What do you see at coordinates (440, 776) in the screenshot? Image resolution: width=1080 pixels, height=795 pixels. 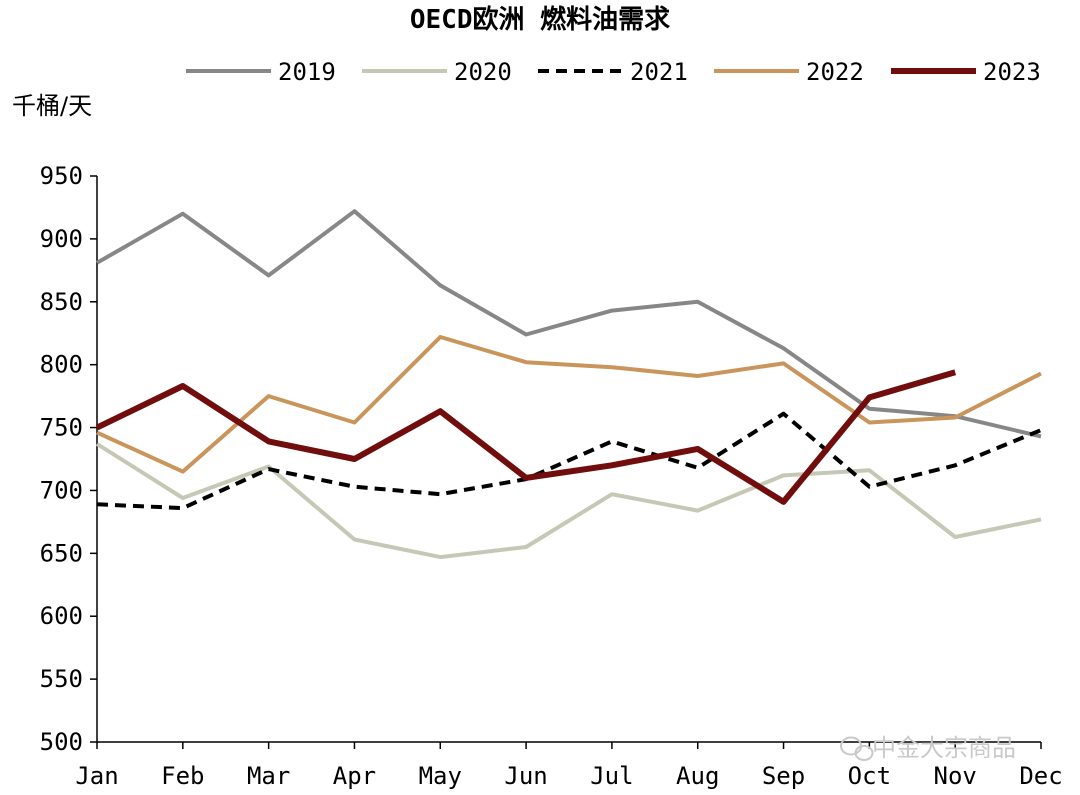 I see `x-tick-label: May` at bounding box center [440, 776].